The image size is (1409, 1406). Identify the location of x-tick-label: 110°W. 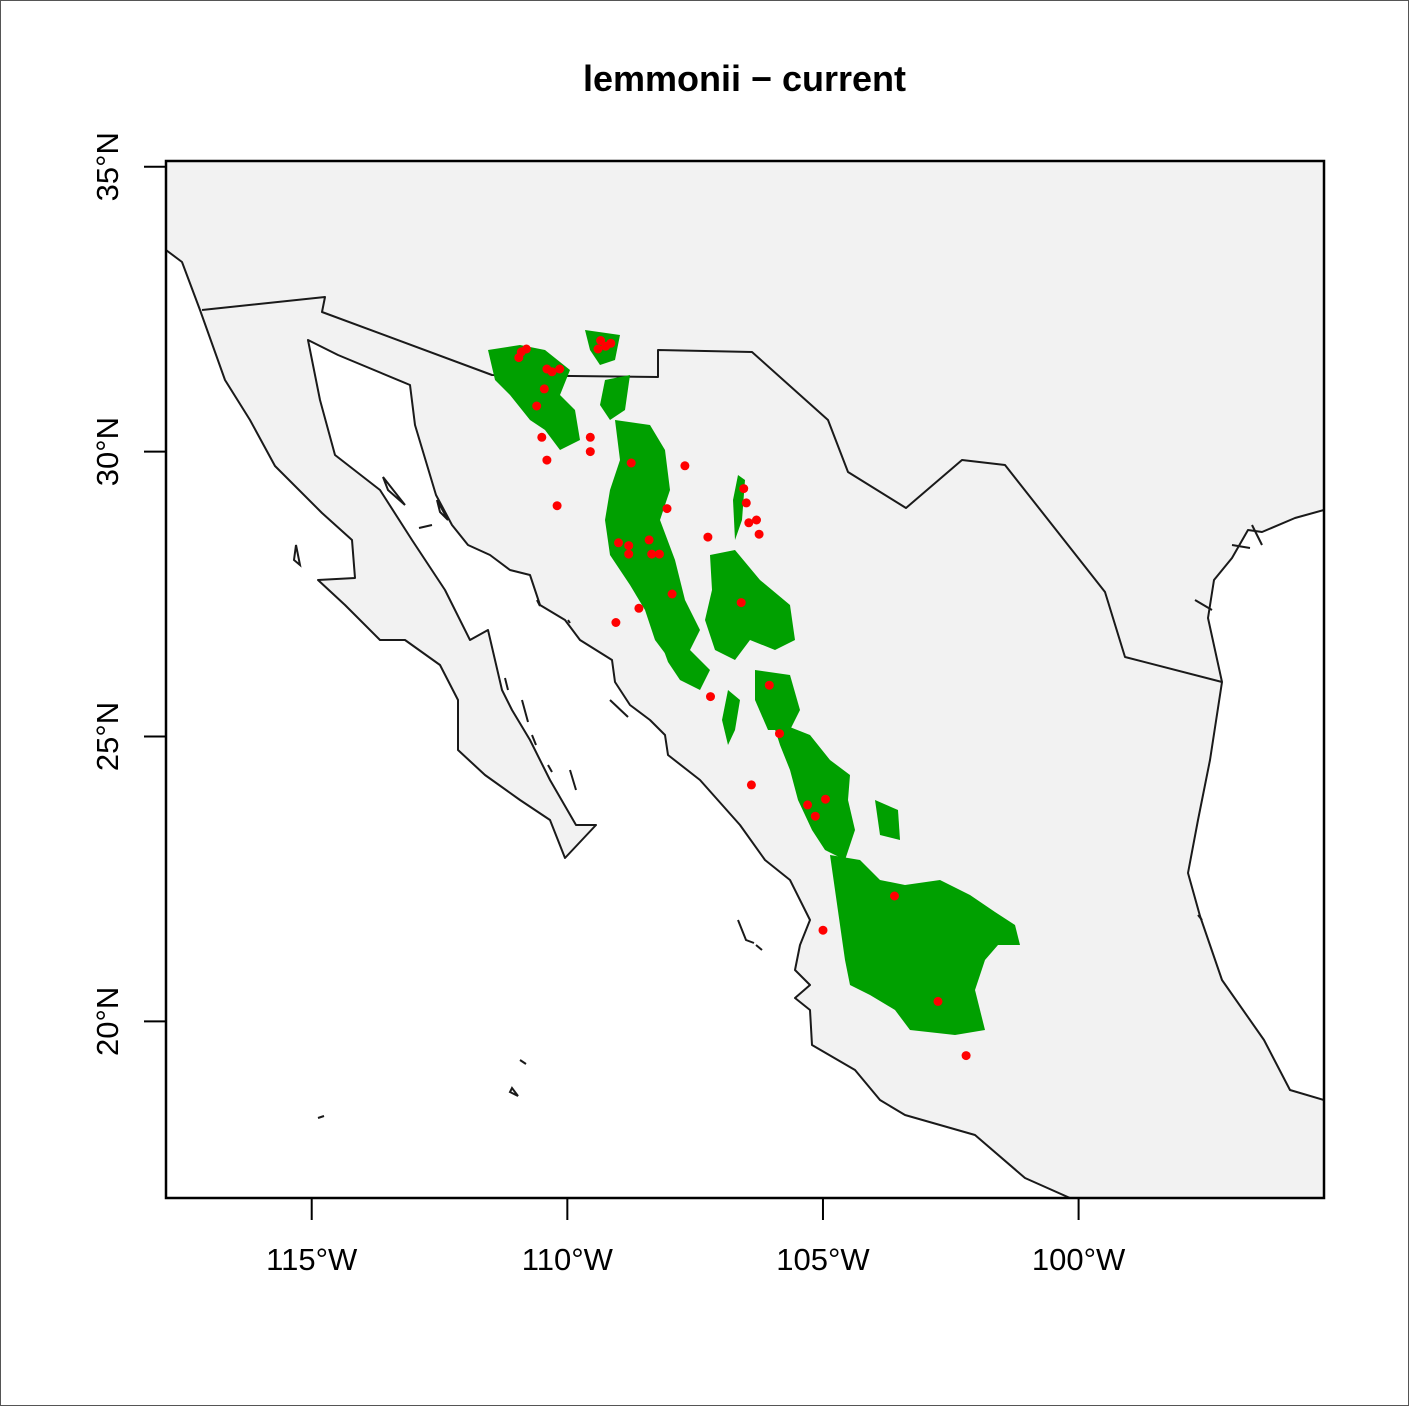
(568, 1259).